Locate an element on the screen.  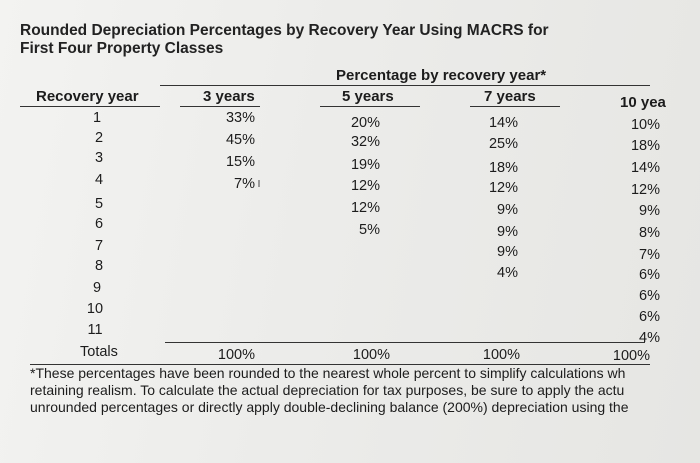
cell-year-1-7-years: 14% is located at coordinates (503, 123).